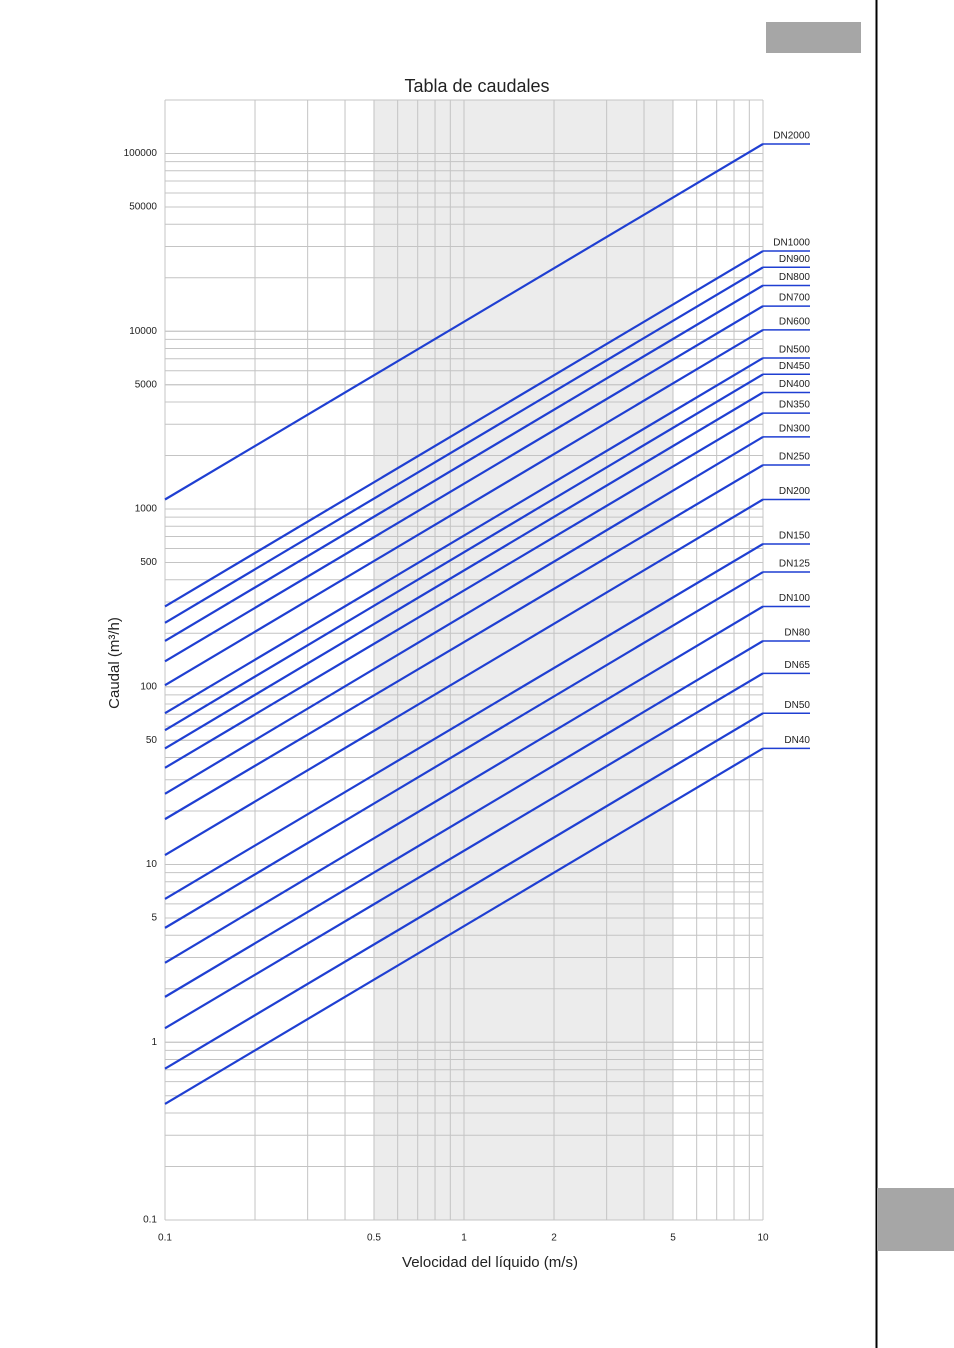  What do you see at coordinates (141, 153) in the screenshot?
I see `y-tick-label: 100000` at bounding box center [141, 153].